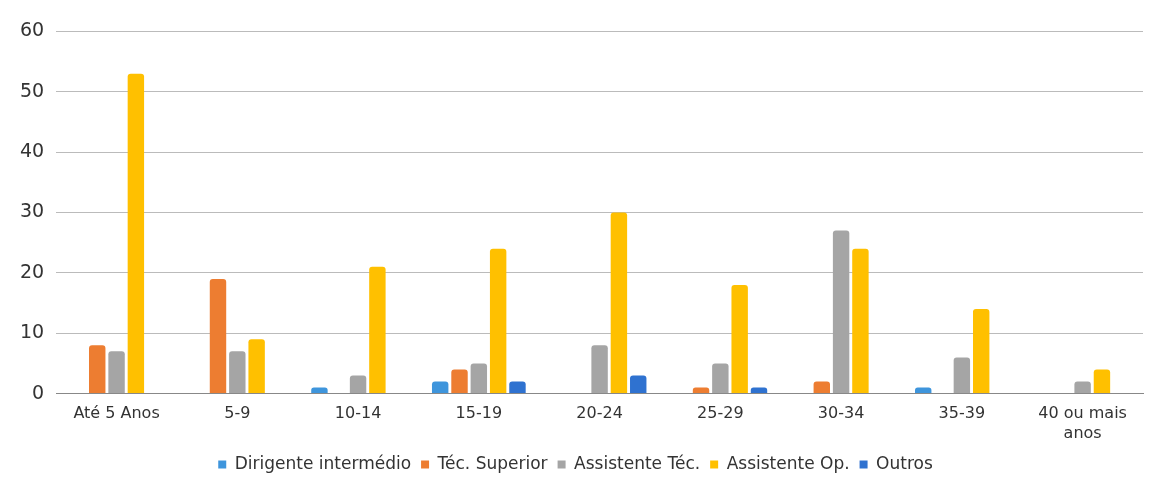 This screenshot has height=491, width=1163. What do you see at coordinates (904, 462) in the screenshot?
I see `legend-label: Outros` at bounding box center [904, 462].